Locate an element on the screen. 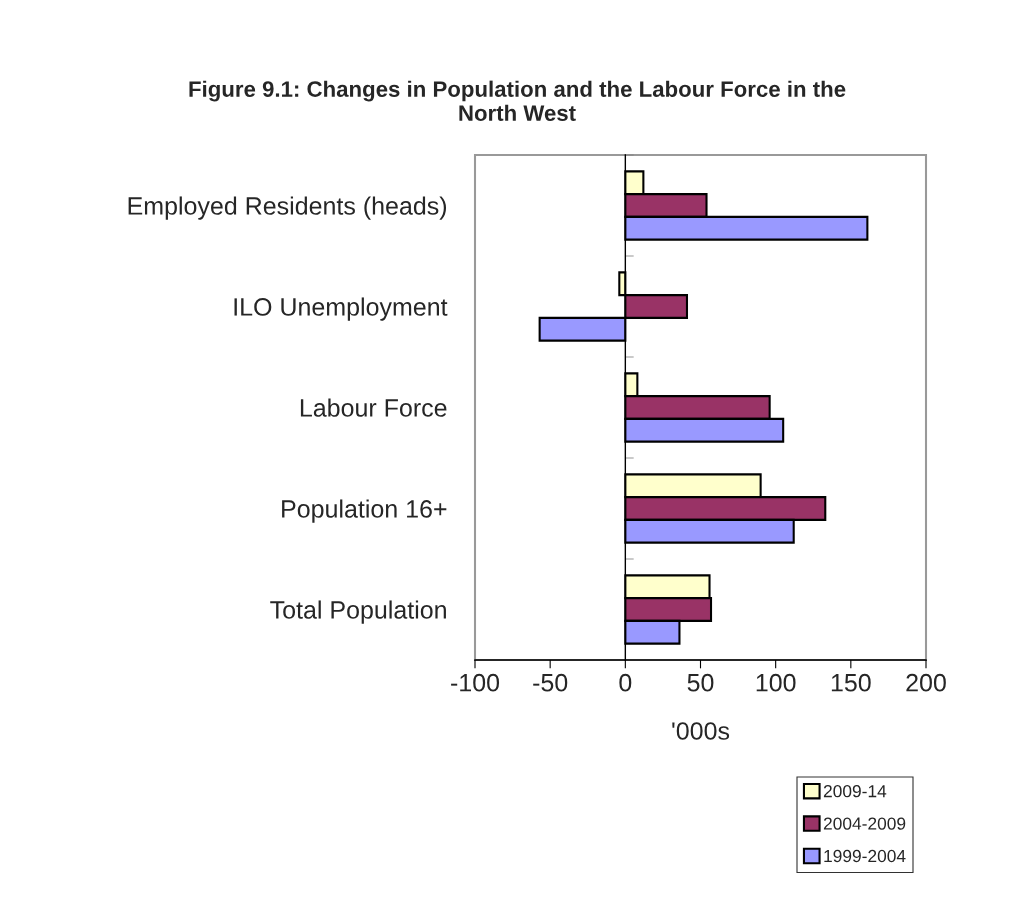 The width and height of the screenshot is (1034, 903). chart-title: Figure 9.1: Changes in Population and the Labour Force in the North West is located at coordinates (517, 100).